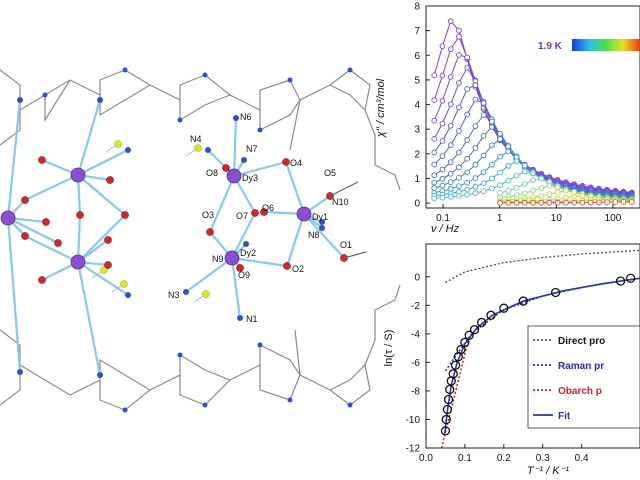 The image size is (640, 480). What do you see at coordinates (128, 295) in the screenshot?
I see `nitrogen-atom-nL2` at bounding box center [128, 295].